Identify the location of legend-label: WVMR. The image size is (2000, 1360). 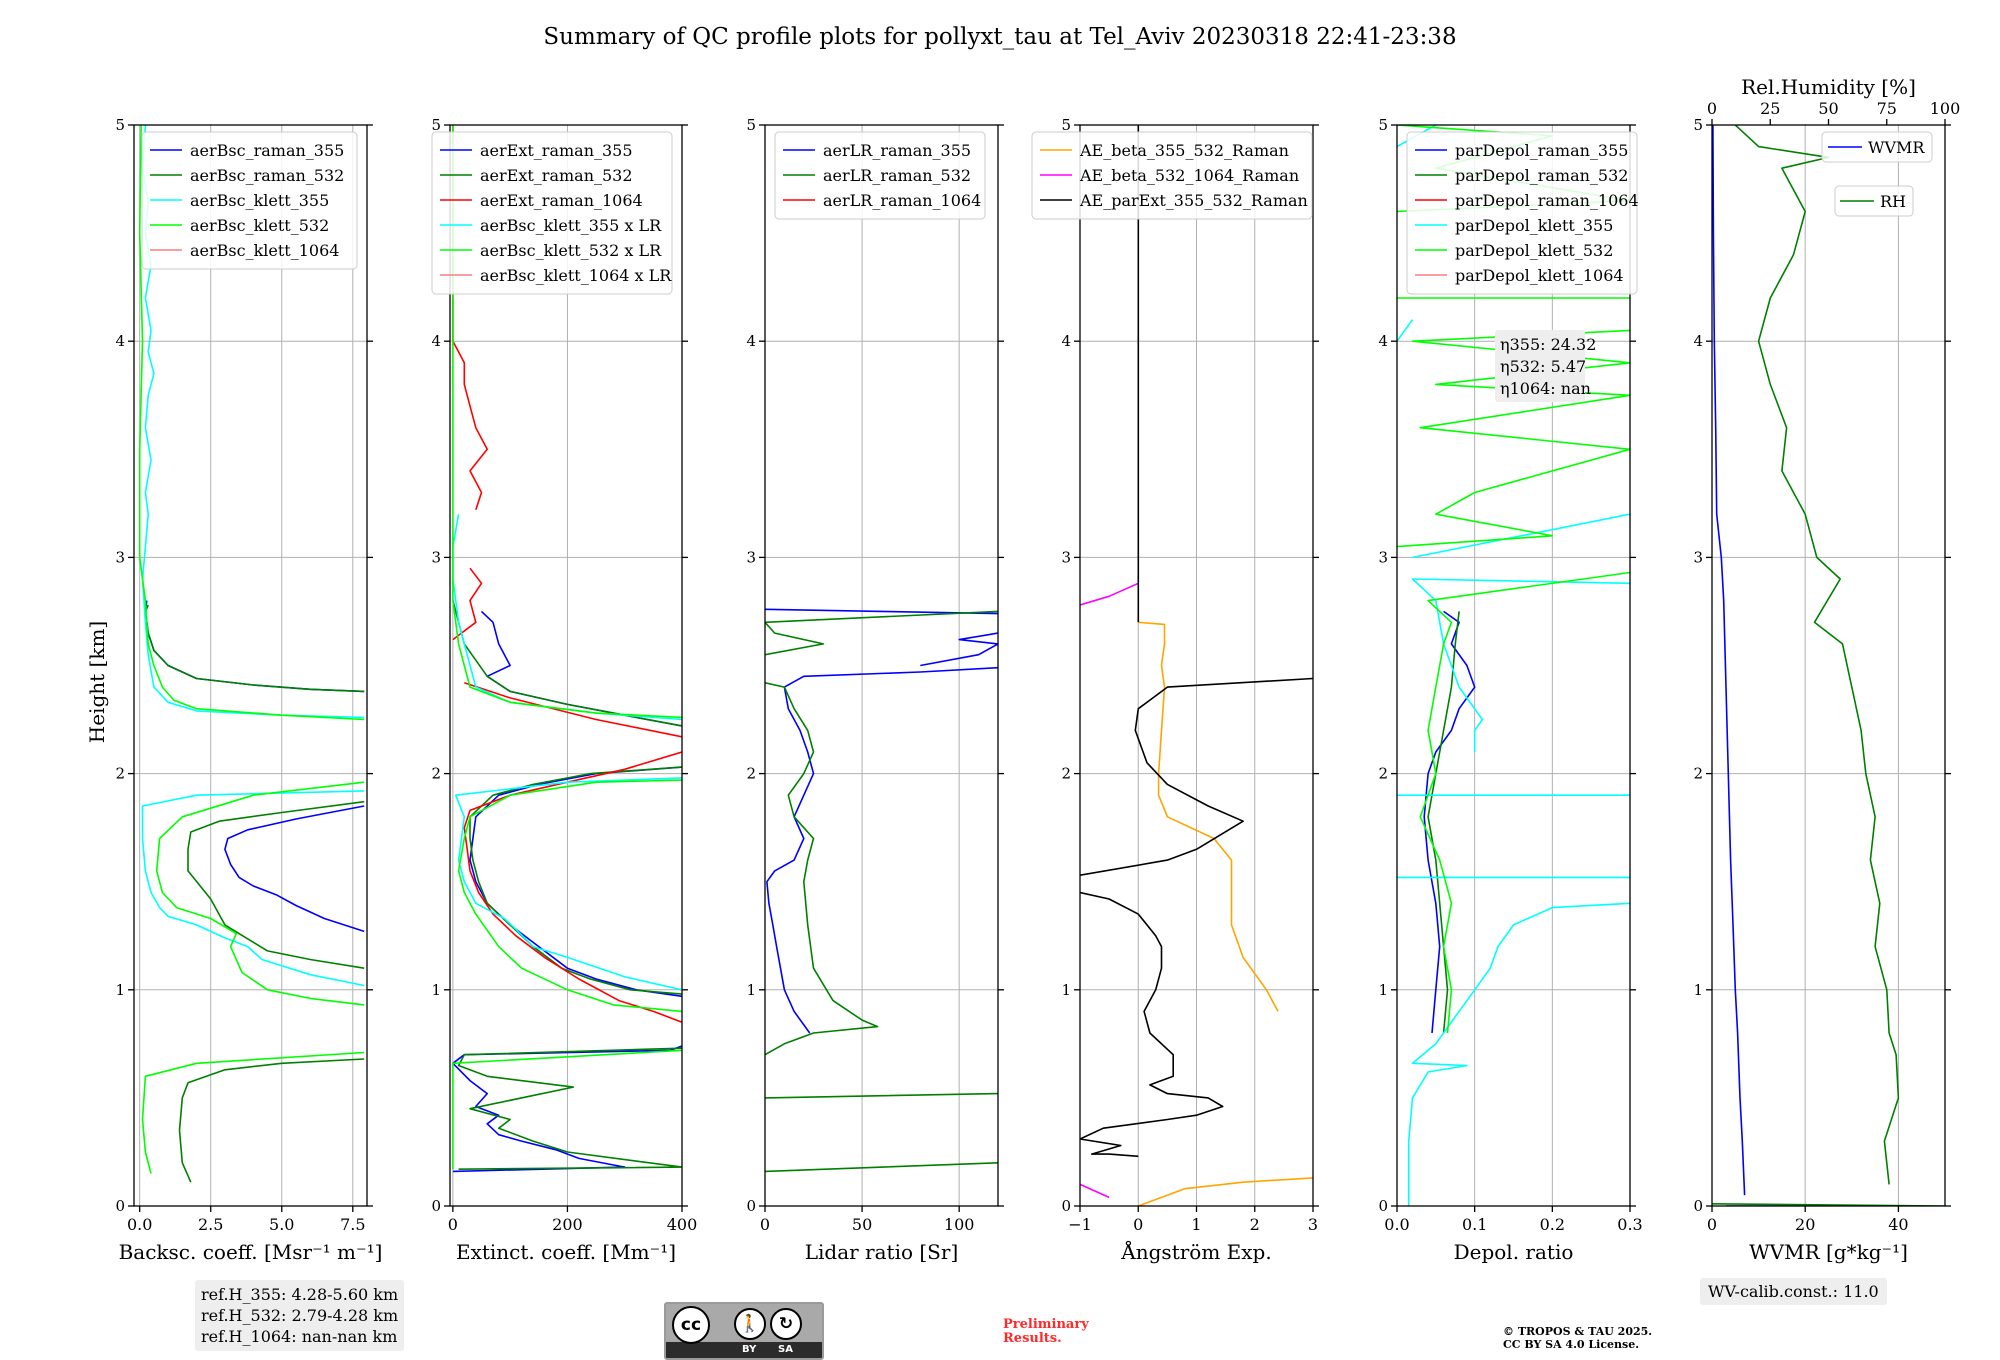
(1896, 147).